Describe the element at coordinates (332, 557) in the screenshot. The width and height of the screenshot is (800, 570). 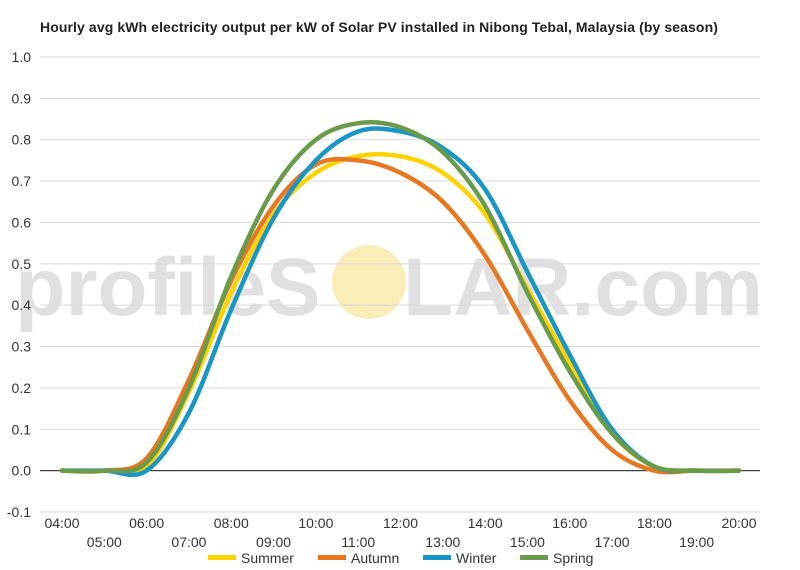
I see `legend-swatch-autumn` at that location.